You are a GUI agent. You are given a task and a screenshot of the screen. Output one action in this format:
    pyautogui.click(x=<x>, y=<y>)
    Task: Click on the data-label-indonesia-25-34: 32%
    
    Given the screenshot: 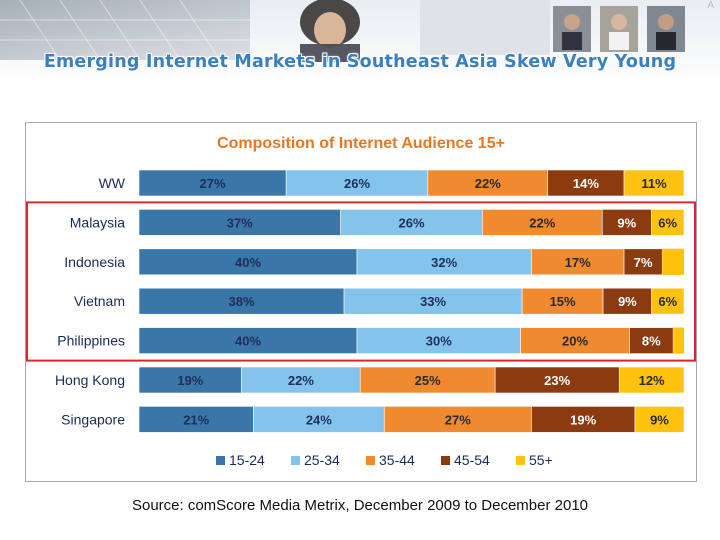 What is the action you would take?
    pyautogui.click(x=444, y=262)
    